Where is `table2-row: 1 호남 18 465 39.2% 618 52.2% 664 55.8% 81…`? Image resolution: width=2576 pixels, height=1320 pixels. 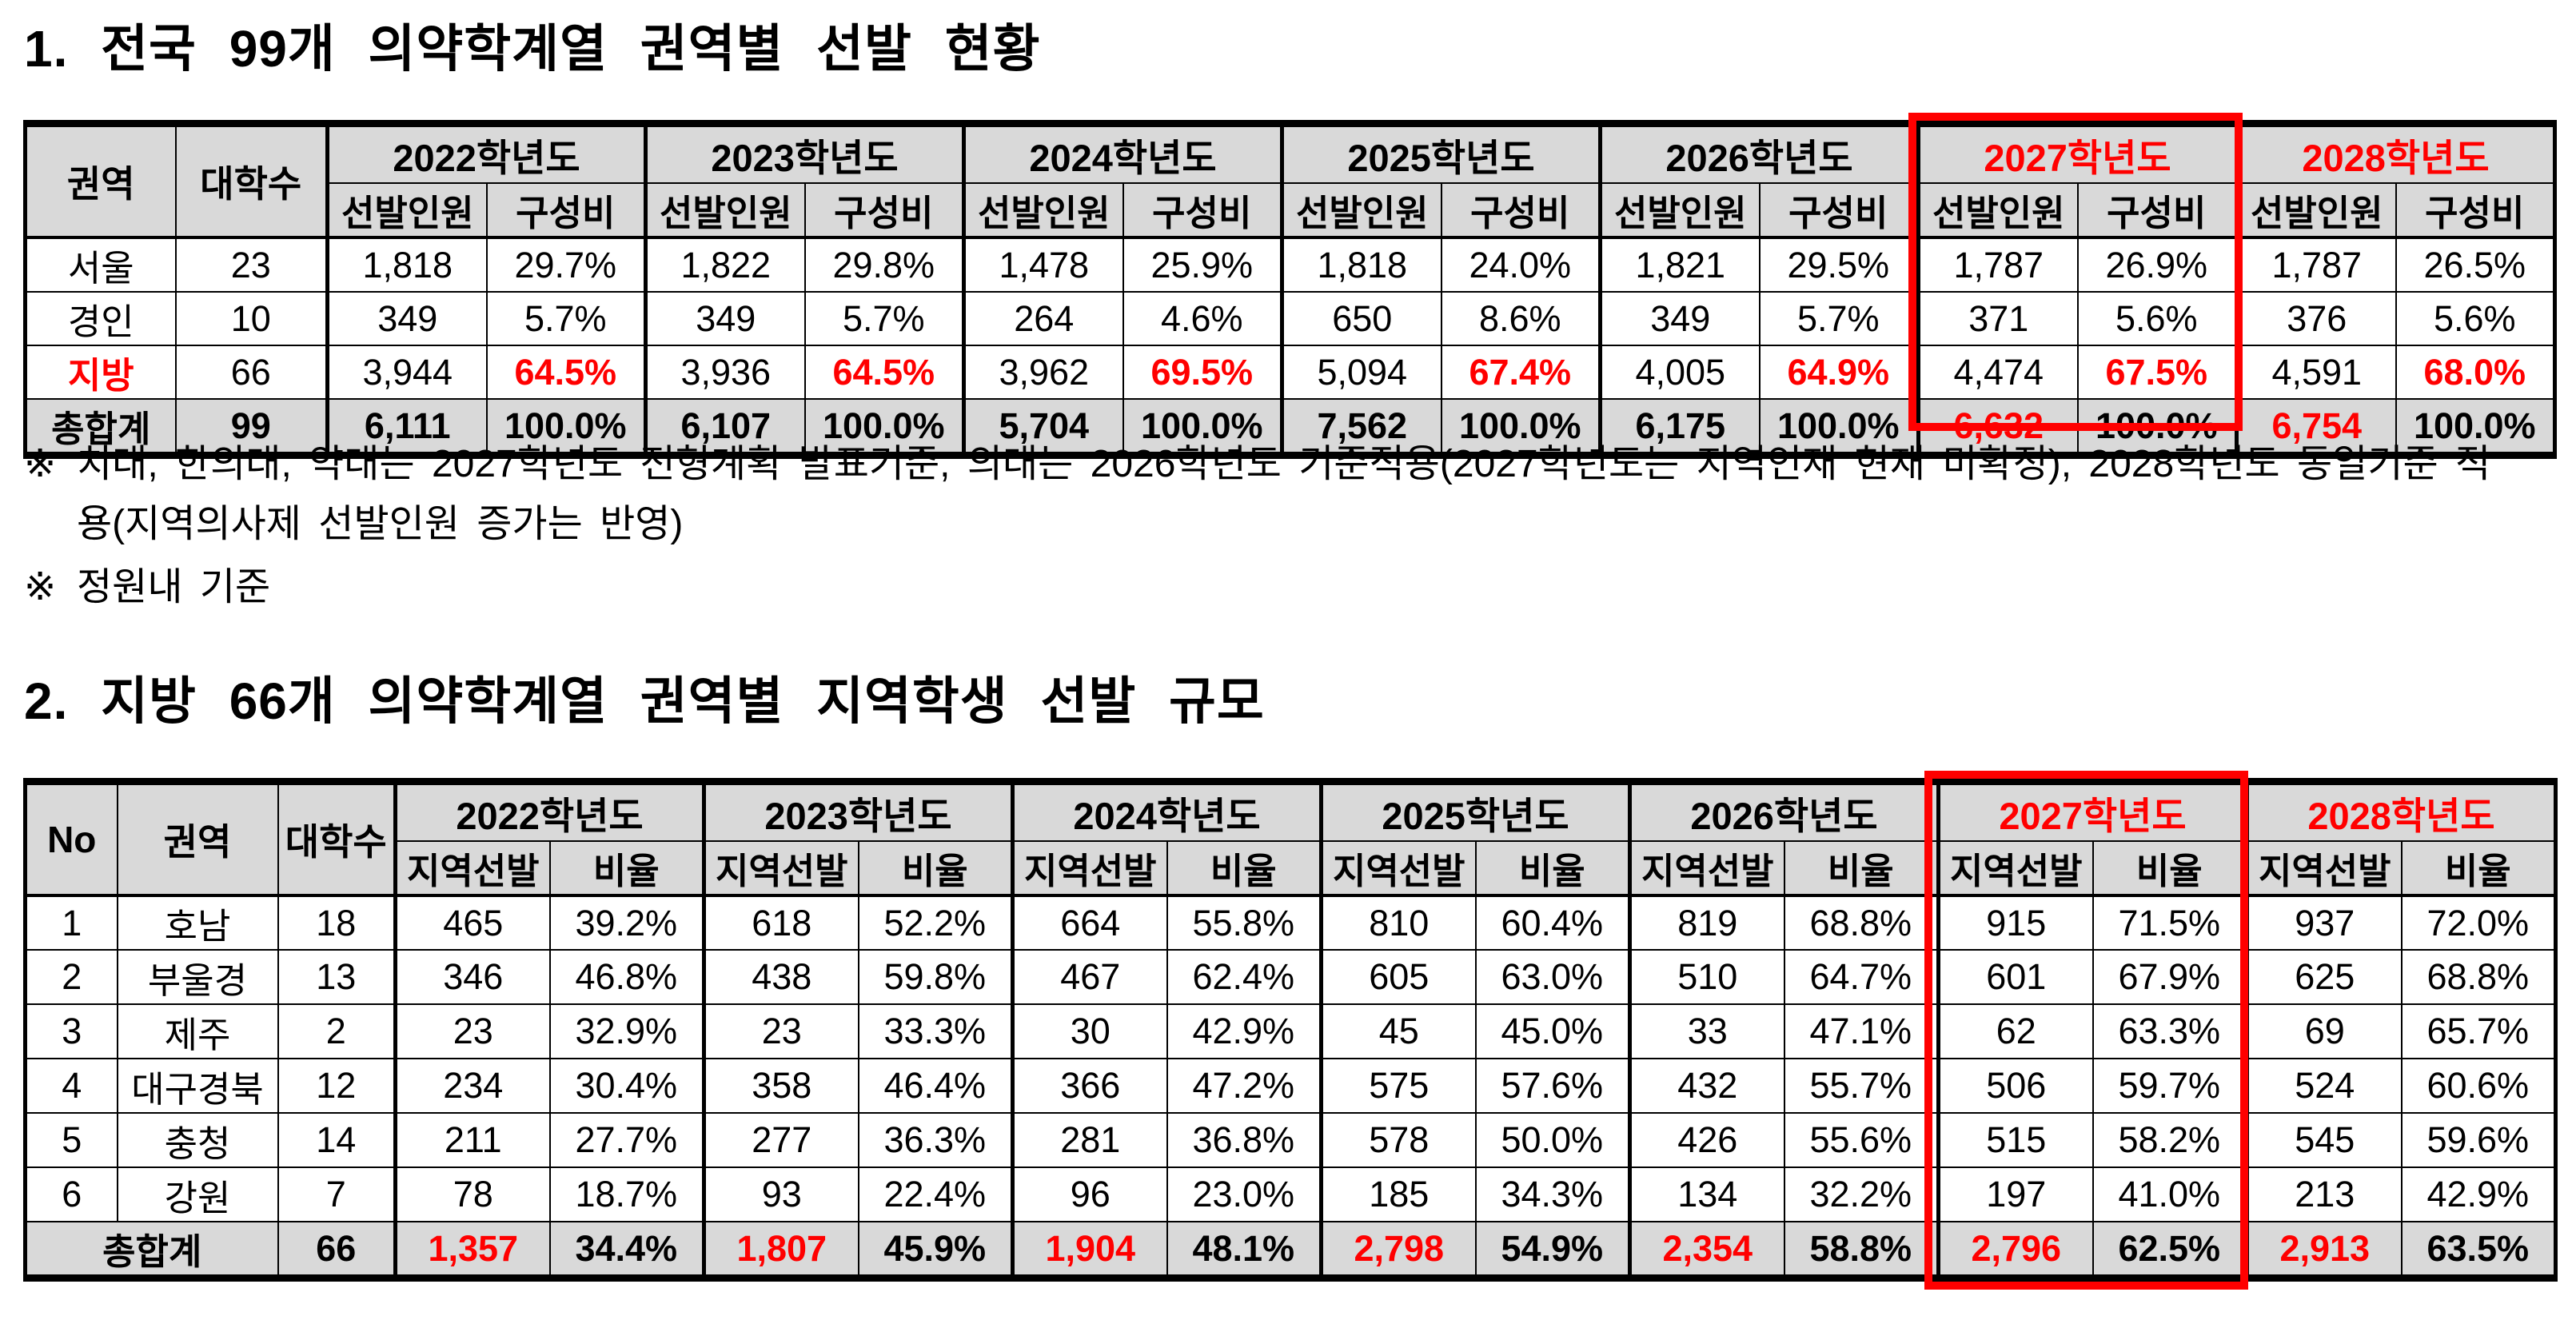 table2-row: 1 호남 18 465 39.2% 618 52.2% 664 55.8% 81… is located at coordinates (1290, 923).